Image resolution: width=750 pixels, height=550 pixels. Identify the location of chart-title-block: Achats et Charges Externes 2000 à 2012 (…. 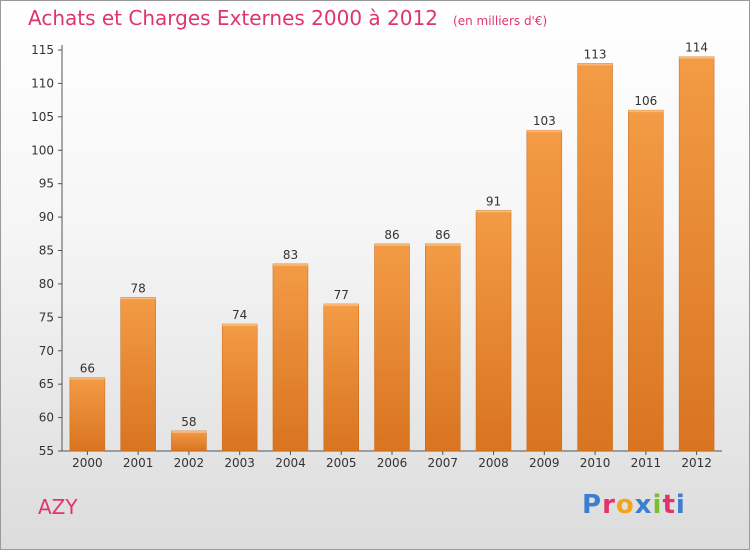
(287, 18).